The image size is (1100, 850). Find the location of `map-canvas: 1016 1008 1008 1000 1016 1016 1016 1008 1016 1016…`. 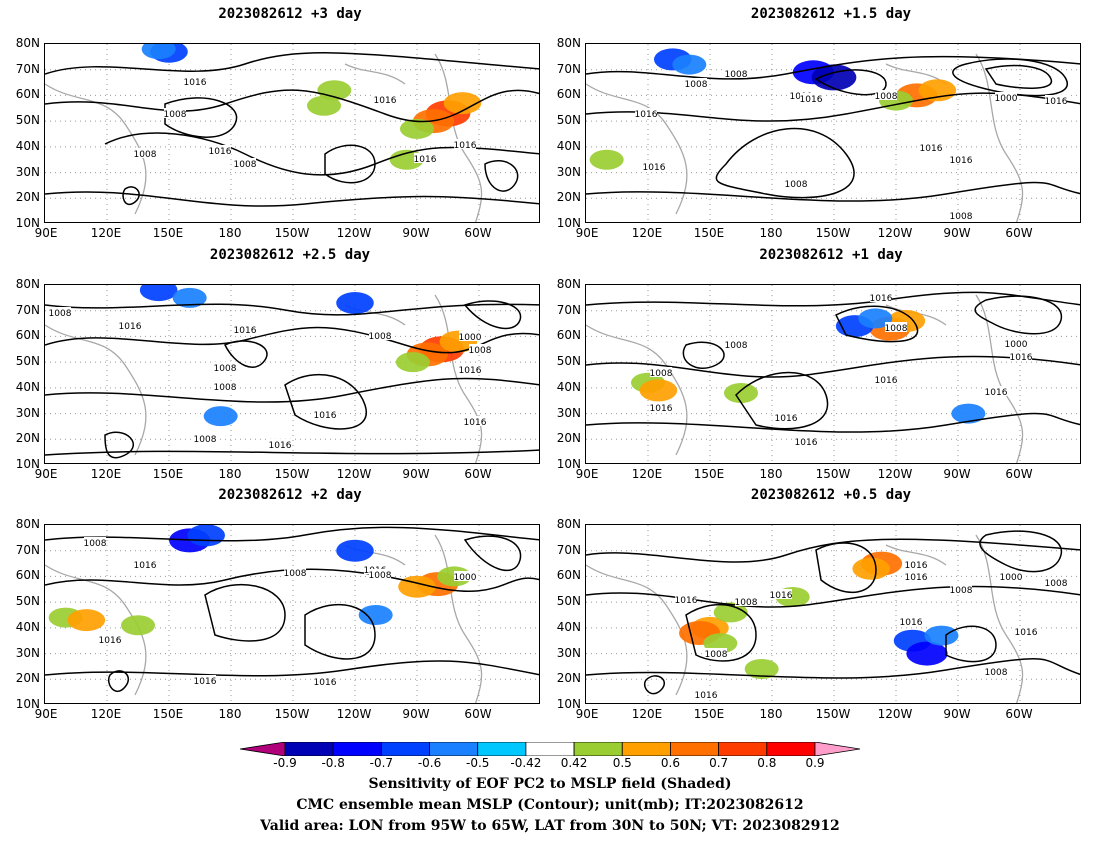

map-canvas: 1016 1008 1008 1000 1016 1016 1016 1008 1016 1016… is located at coordinates (833, 374).